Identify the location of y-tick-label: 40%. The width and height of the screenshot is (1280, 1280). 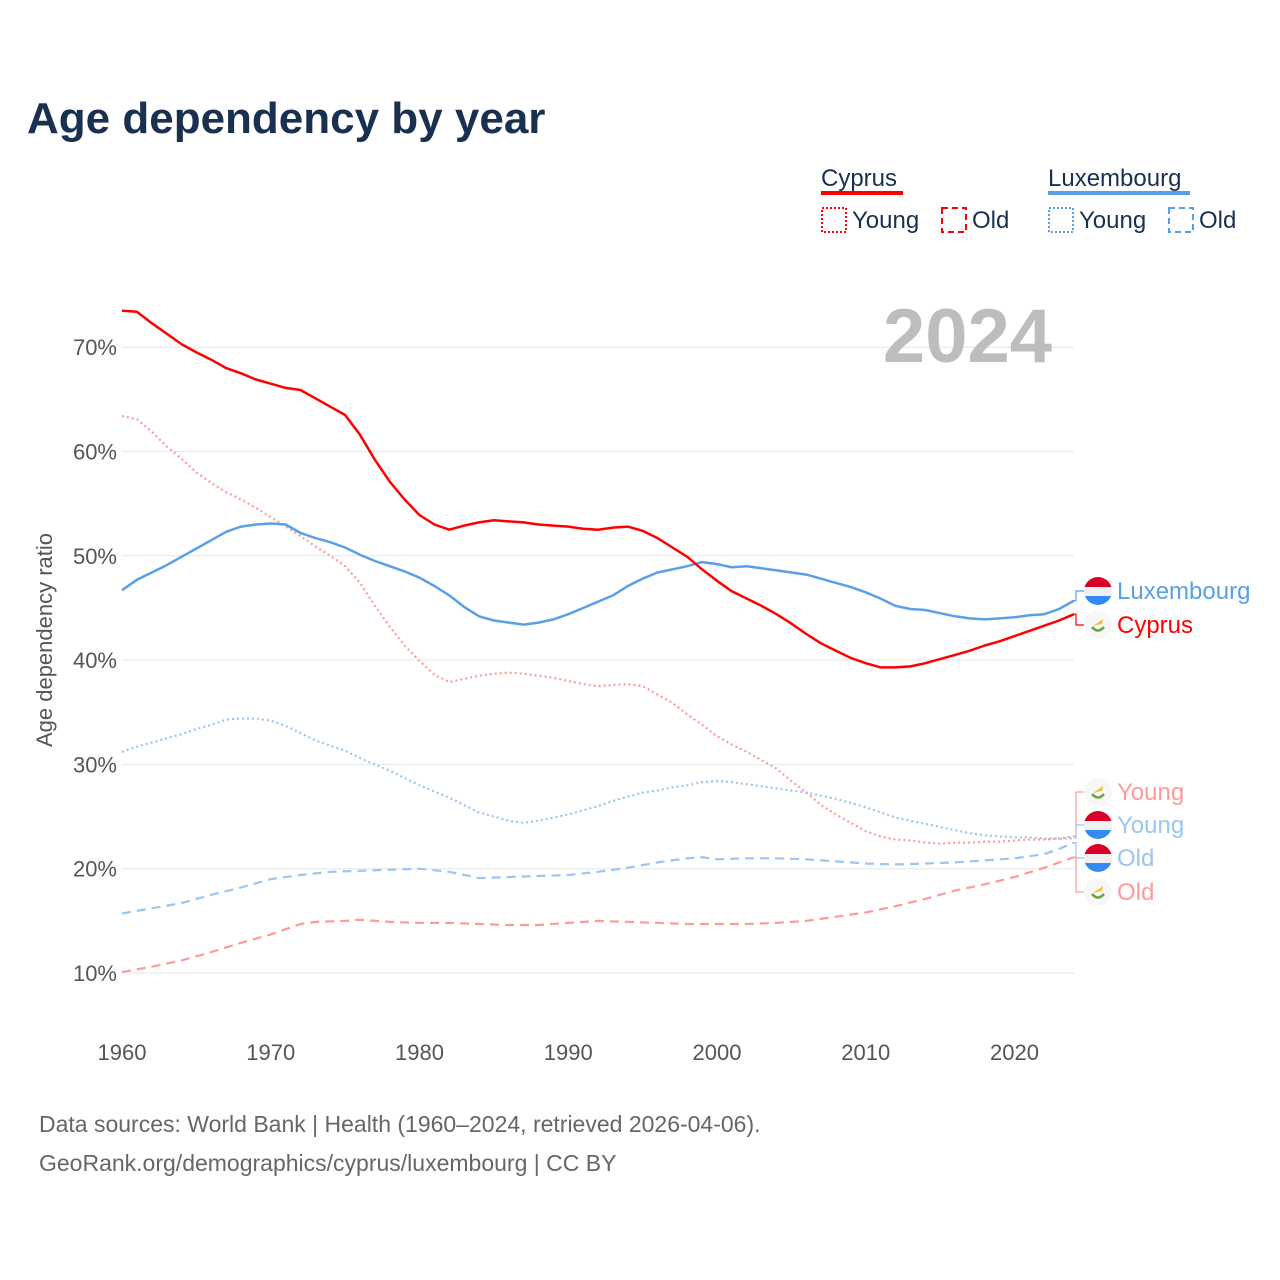
(95, 660).